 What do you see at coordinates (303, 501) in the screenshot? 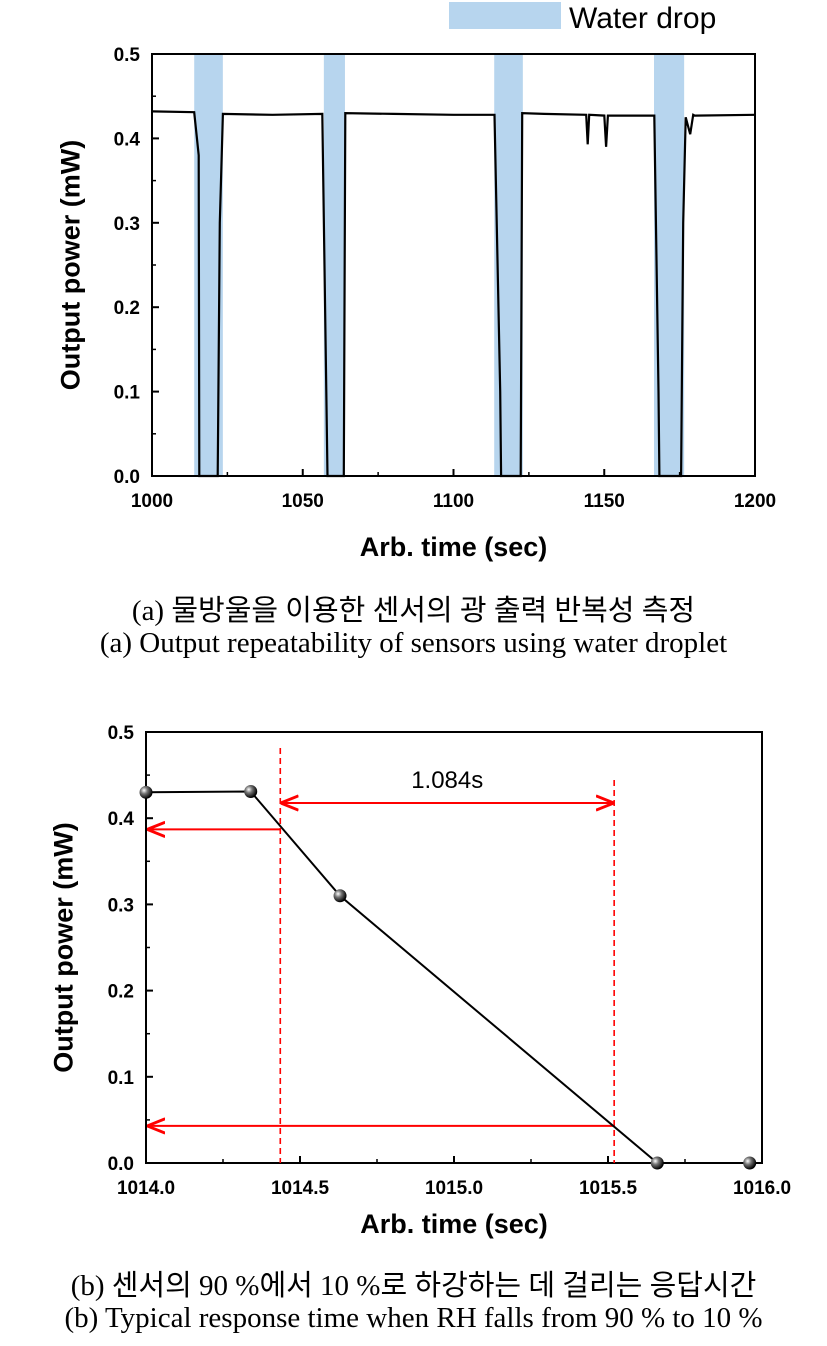
I see `x-tick-label: 1050` at bounding box center [303, 501].